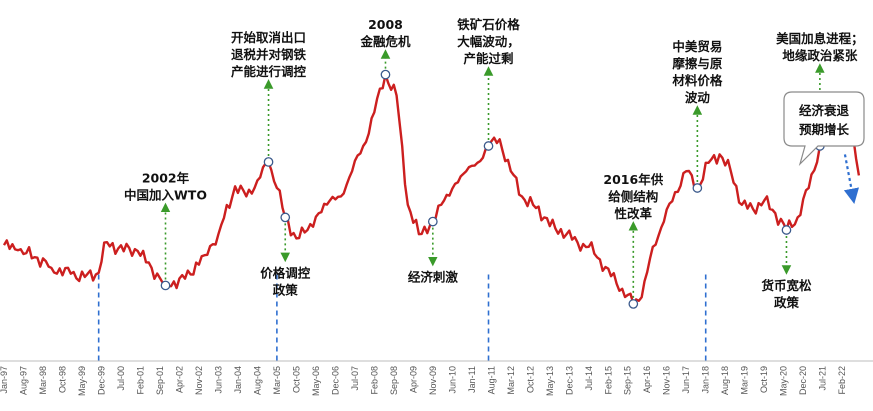 The image size is (873, 411). I want to click on callout-text: 预期增长, so click(824, 129).